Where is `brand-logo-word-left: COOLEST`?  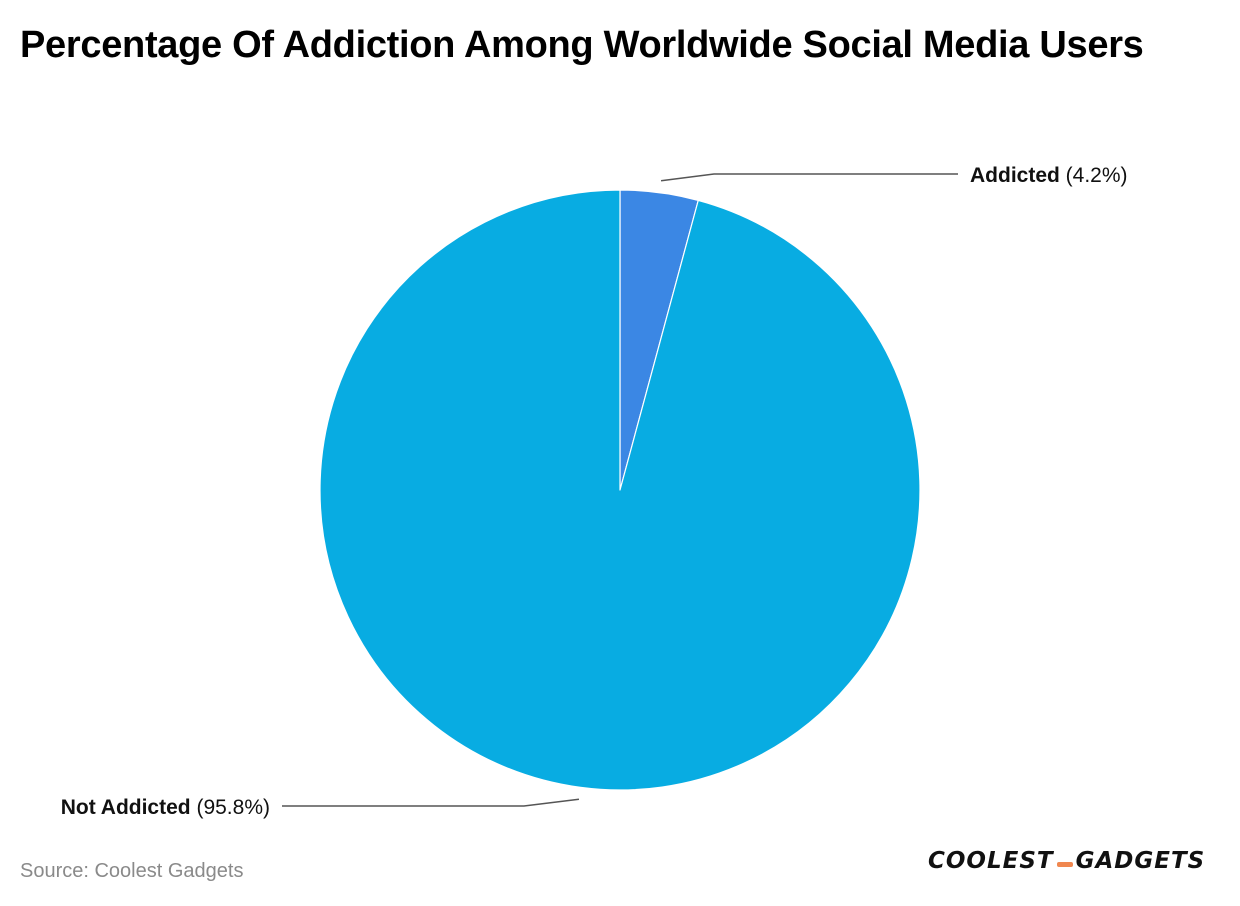 brand-logo-word-left: COOLEST is located at coordinates (991, 861).